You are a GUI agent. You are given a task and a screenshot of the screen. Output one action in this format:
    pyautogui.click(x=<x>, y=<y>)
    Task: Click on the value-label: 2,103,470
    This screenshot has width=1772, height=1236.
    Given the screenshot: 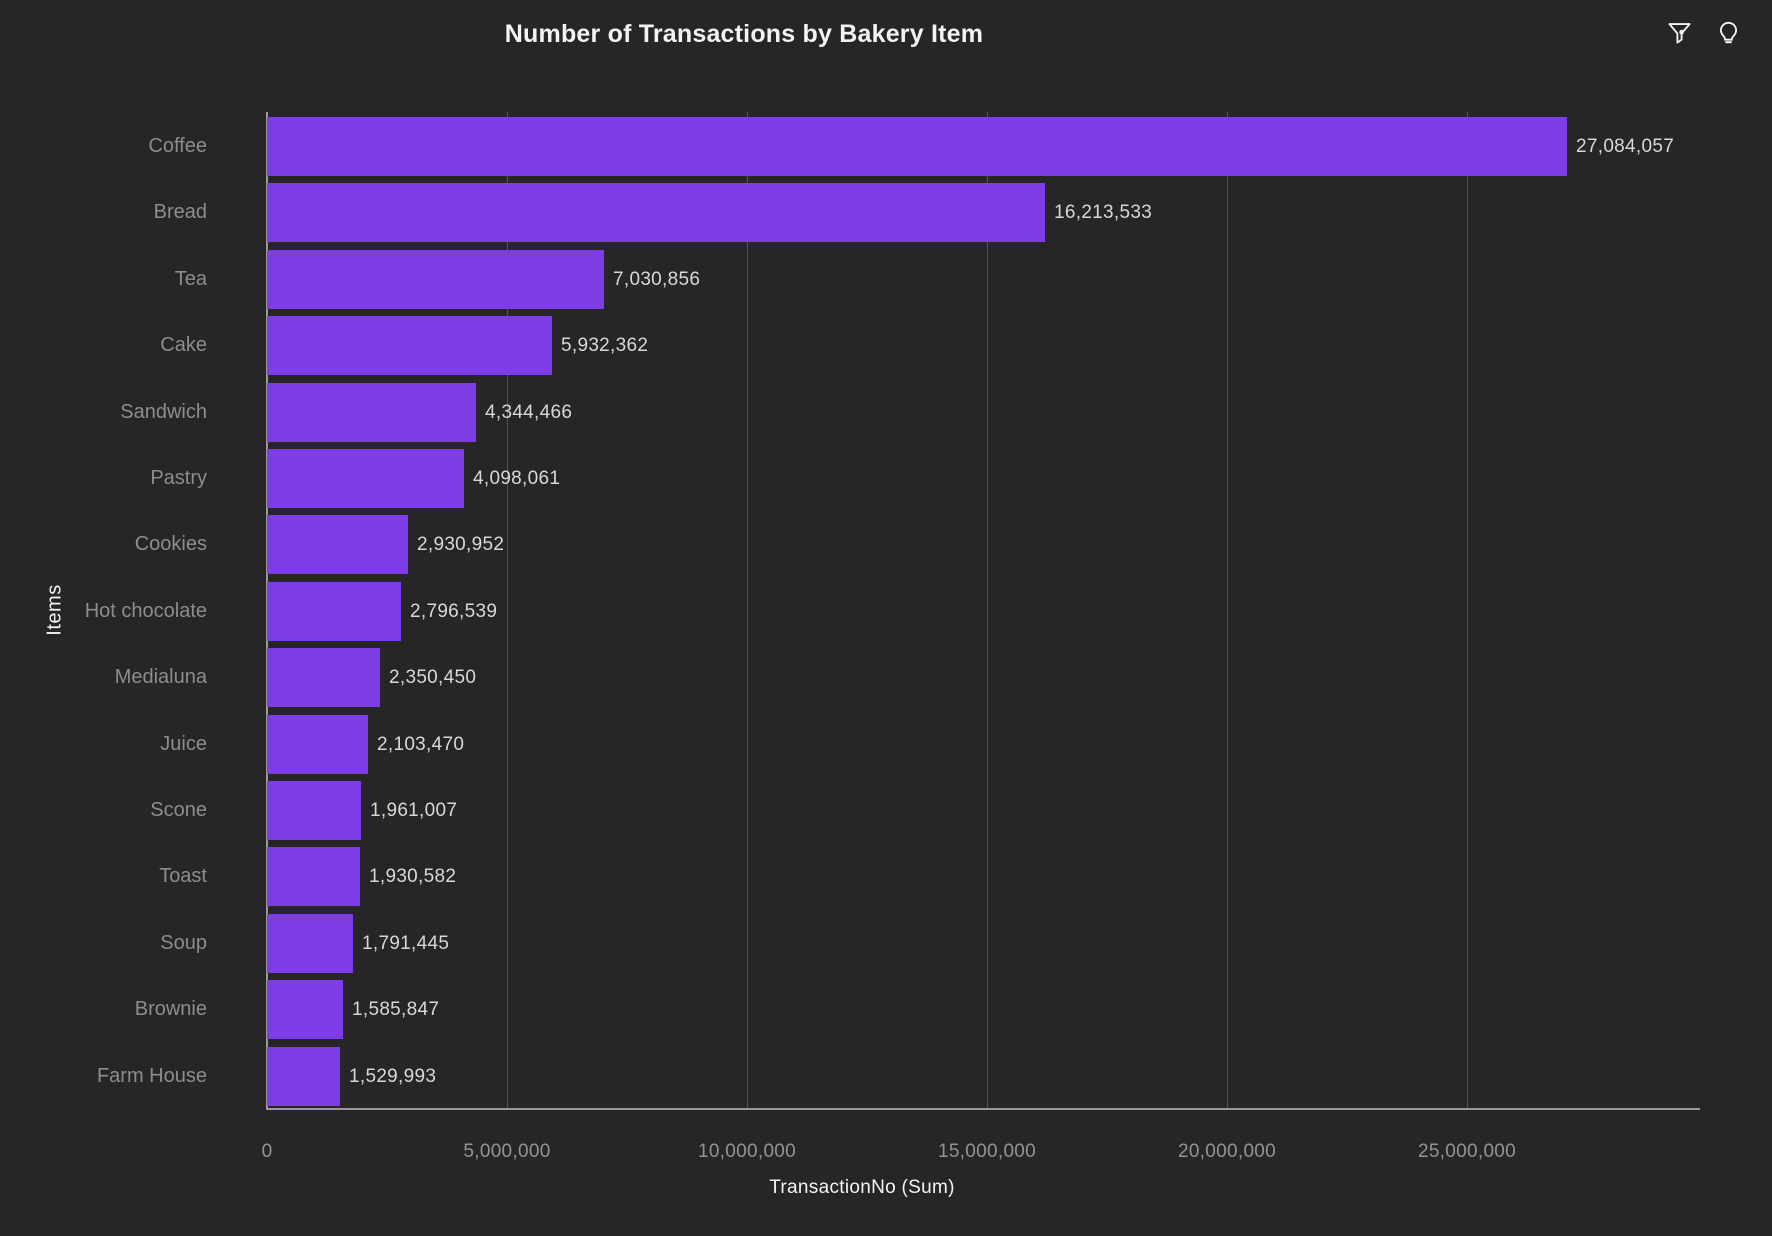 What is the action you would take?
    pyautogui.click(x=421, y=744)
    